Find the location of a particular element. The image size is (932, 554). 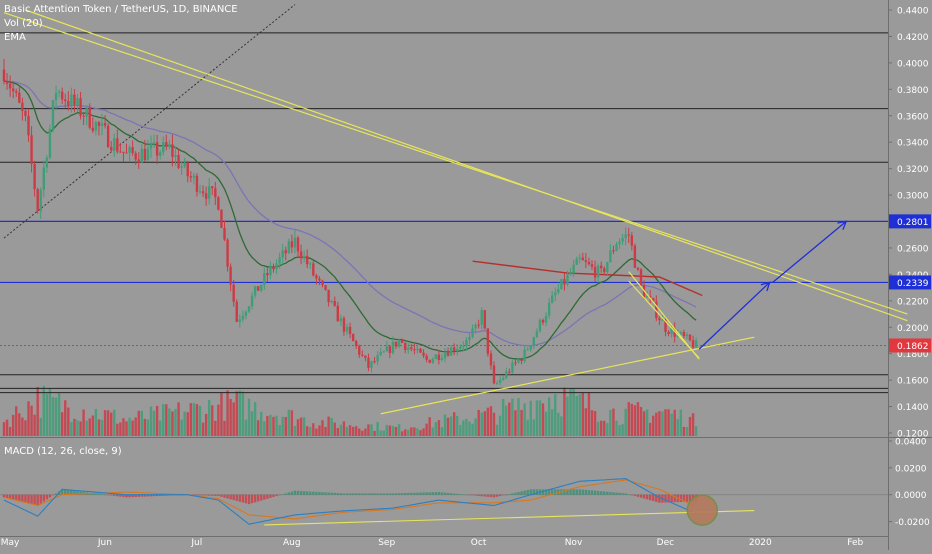

price-tick-label: 0.2200 is located at coordinates (913, 302).